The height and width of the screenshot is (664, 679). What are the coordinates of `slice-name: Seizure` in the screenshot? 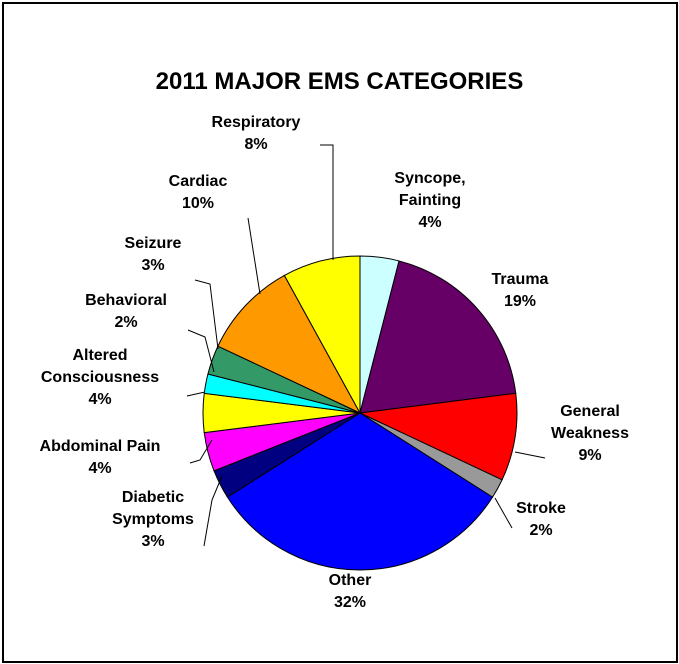 It's located at (153, 243).